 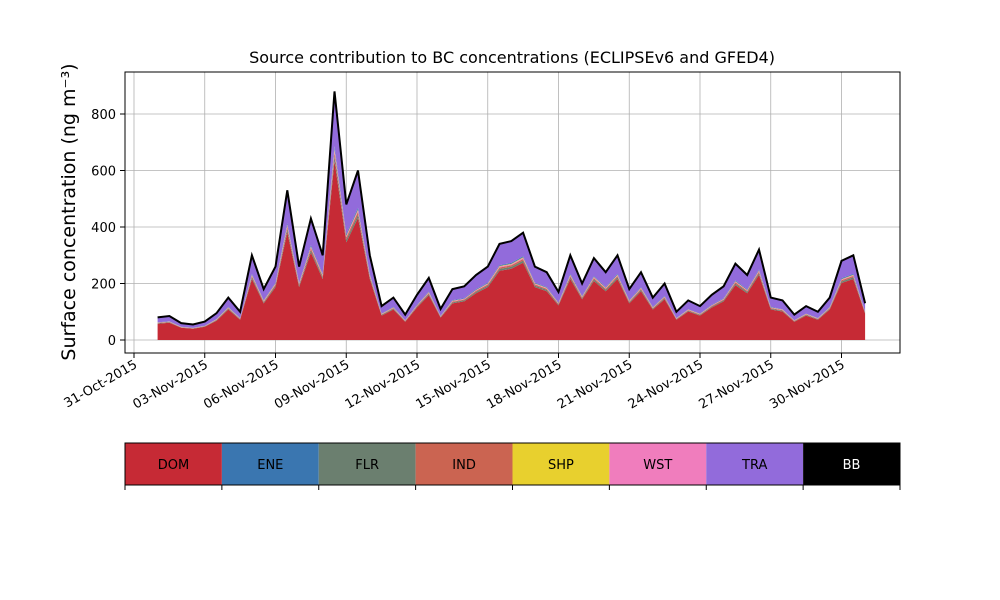 I want to click on x-tick-label: 03-Nov-2015, so click(x=170, y=384).